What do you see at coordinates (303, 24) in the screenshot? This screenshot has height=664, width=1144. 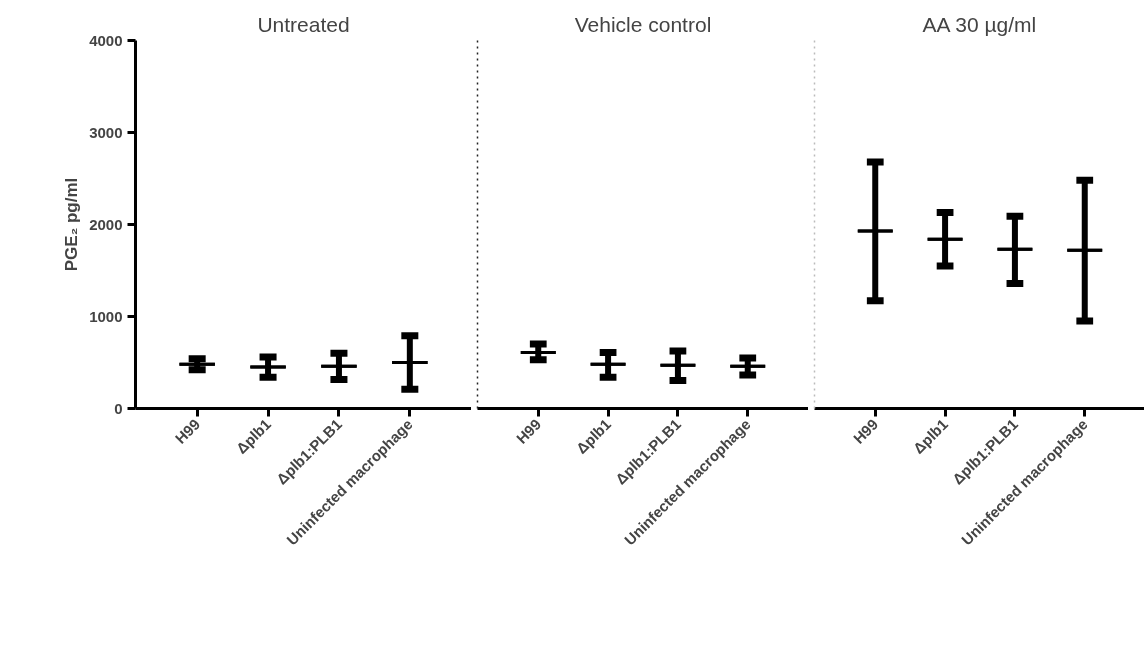 I see `chart-title: Untreated` at bounding box center [303, 24].